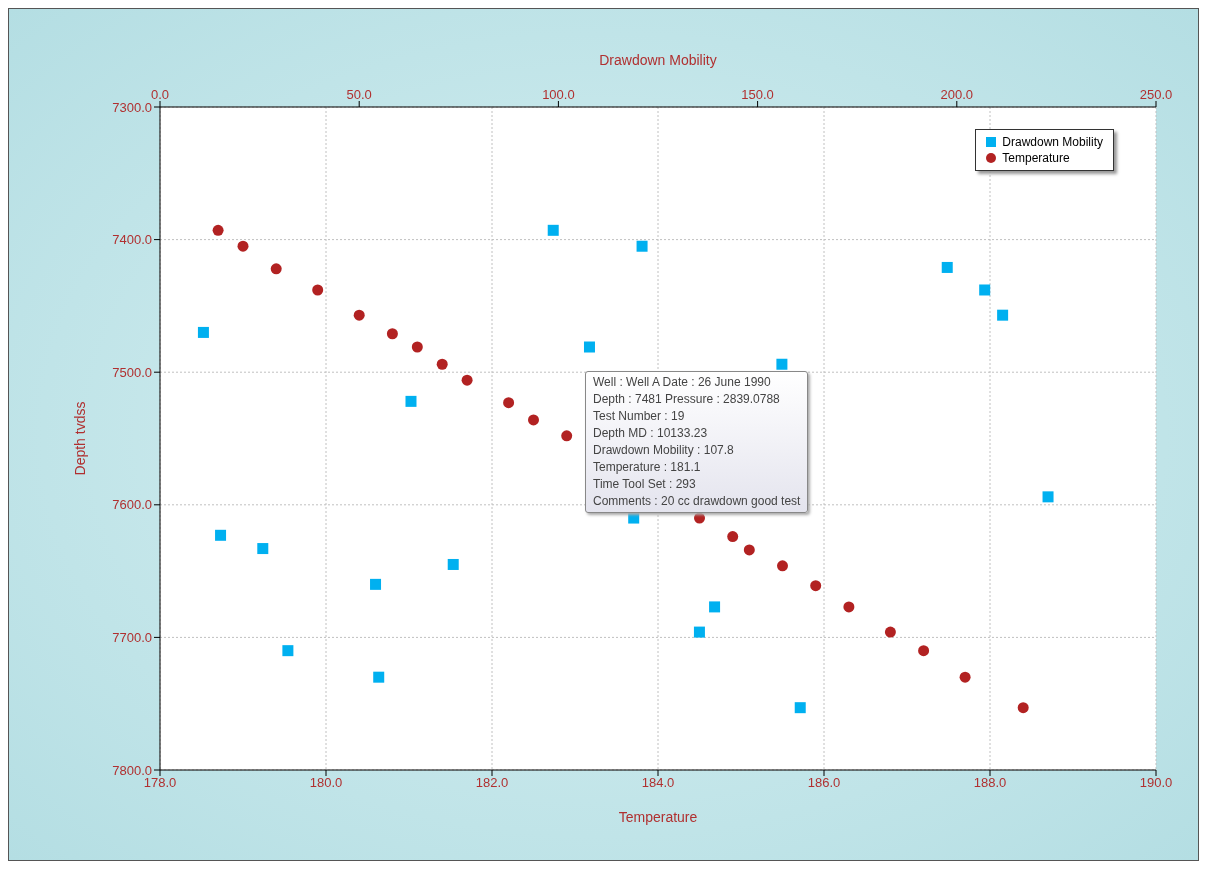 The height and width of the screenshot is (869, 1207). Describe the element at coordinates (1156, 94) in the screenshot. I see `x2-tick-label: 250.0` at that location.